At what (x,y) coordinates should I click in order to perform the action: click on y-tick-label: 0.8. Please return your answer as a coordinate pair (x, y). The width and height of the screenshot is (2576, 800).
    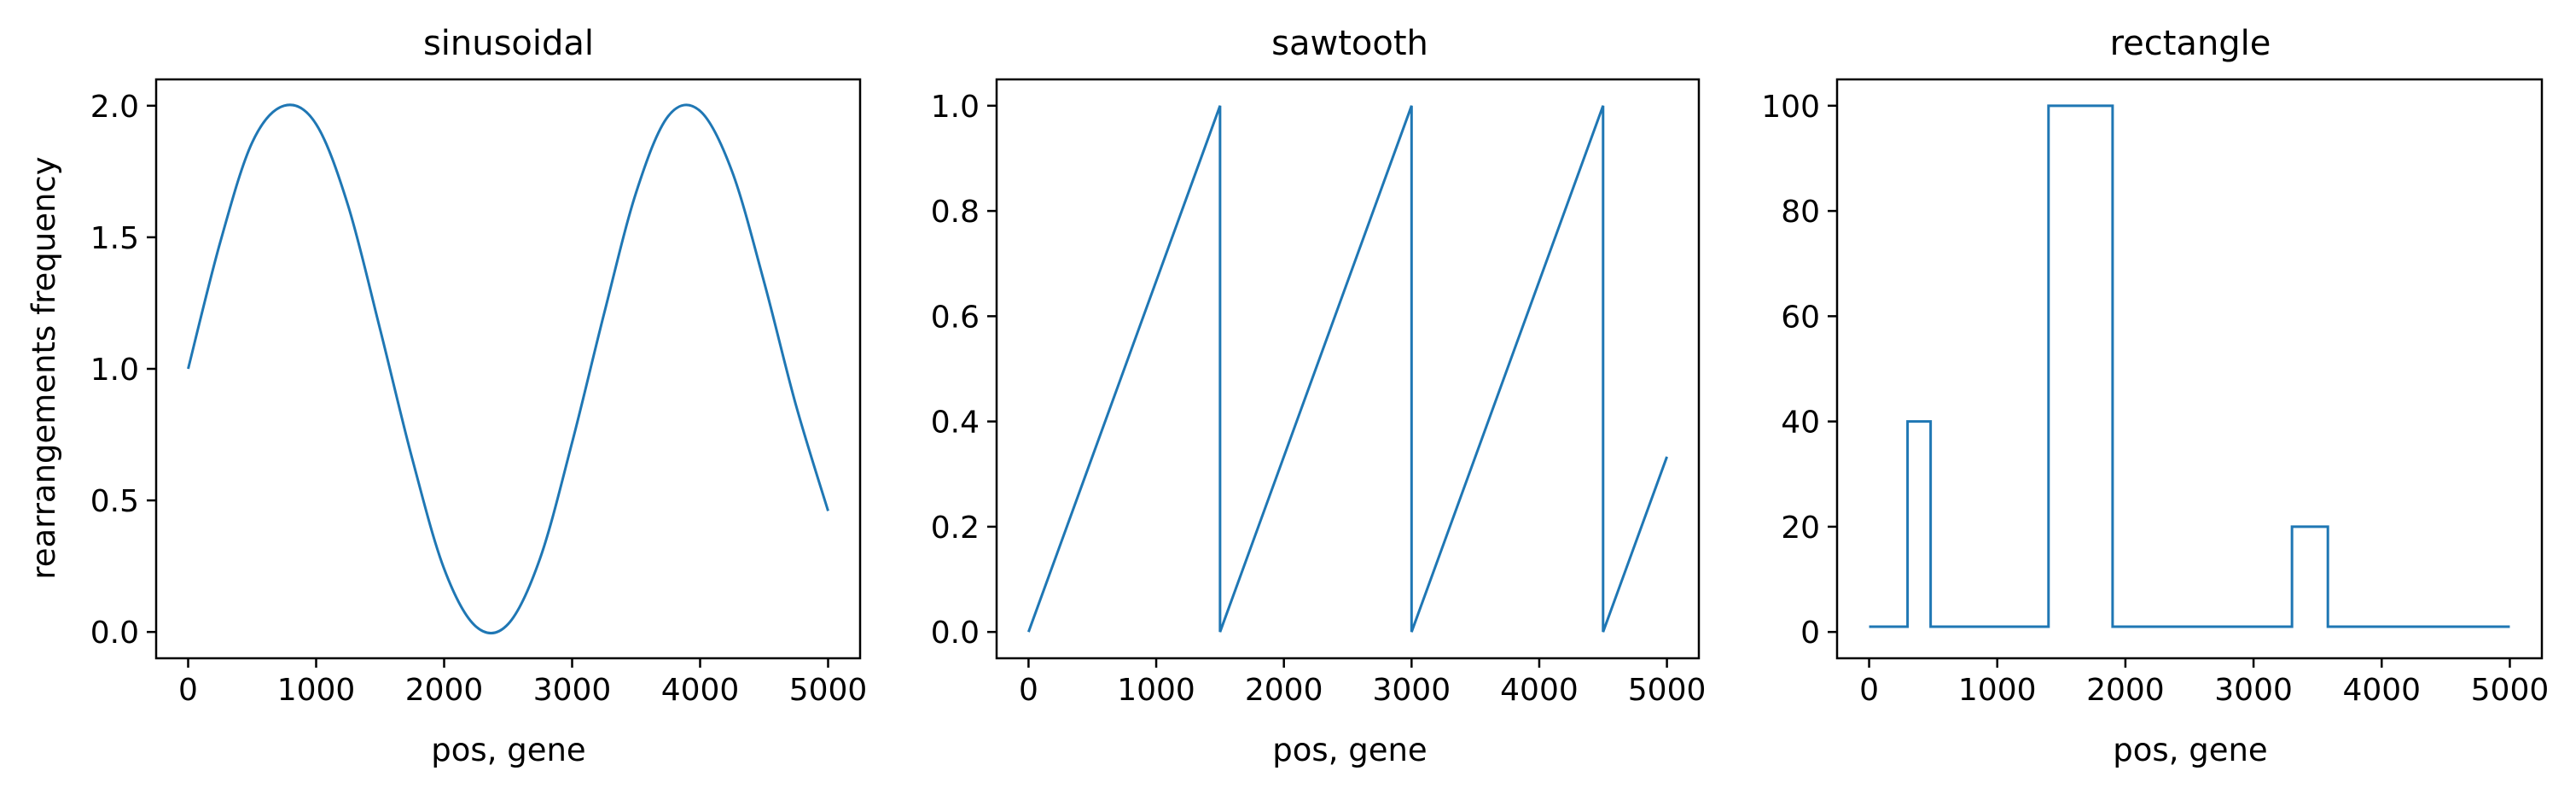
    Looking at the image, I should click on (956, 212).